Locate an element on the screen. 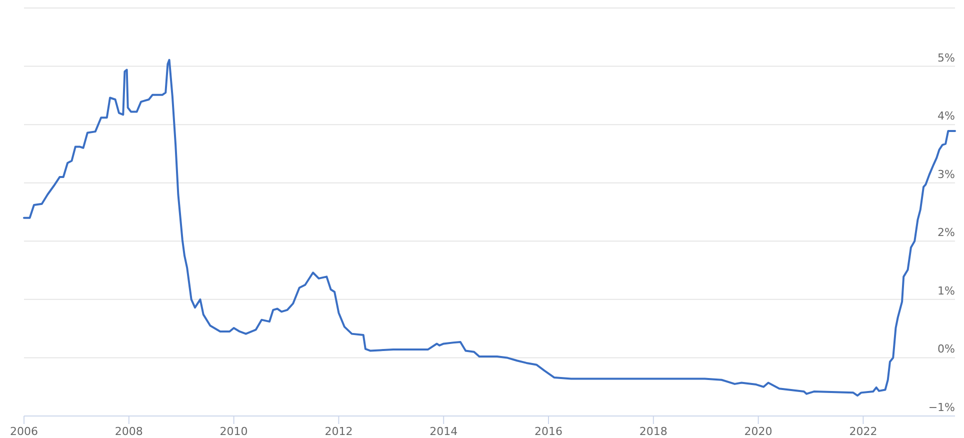 This screenshot has height=438, width=964. x-tick-label: 2008 is located at coordinates (128, 431).